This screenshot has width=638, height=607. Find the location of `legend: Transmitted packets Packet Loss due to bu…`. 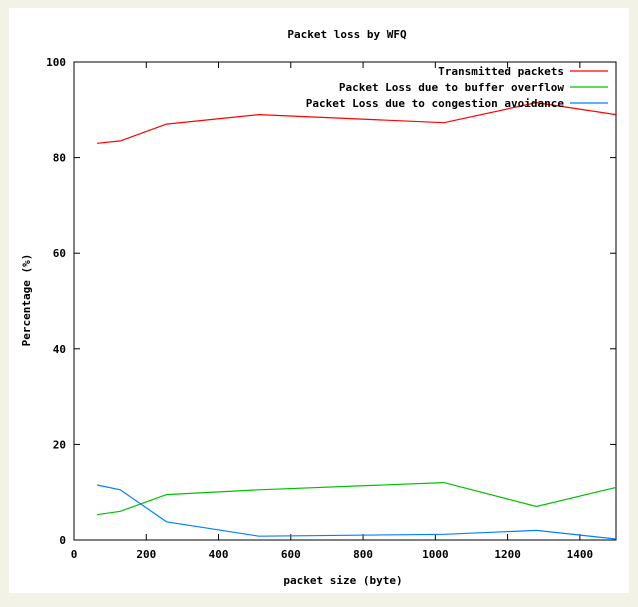

legend: Transmitted packets Packet Loss due to bu… is located at coordinates (457, 87).